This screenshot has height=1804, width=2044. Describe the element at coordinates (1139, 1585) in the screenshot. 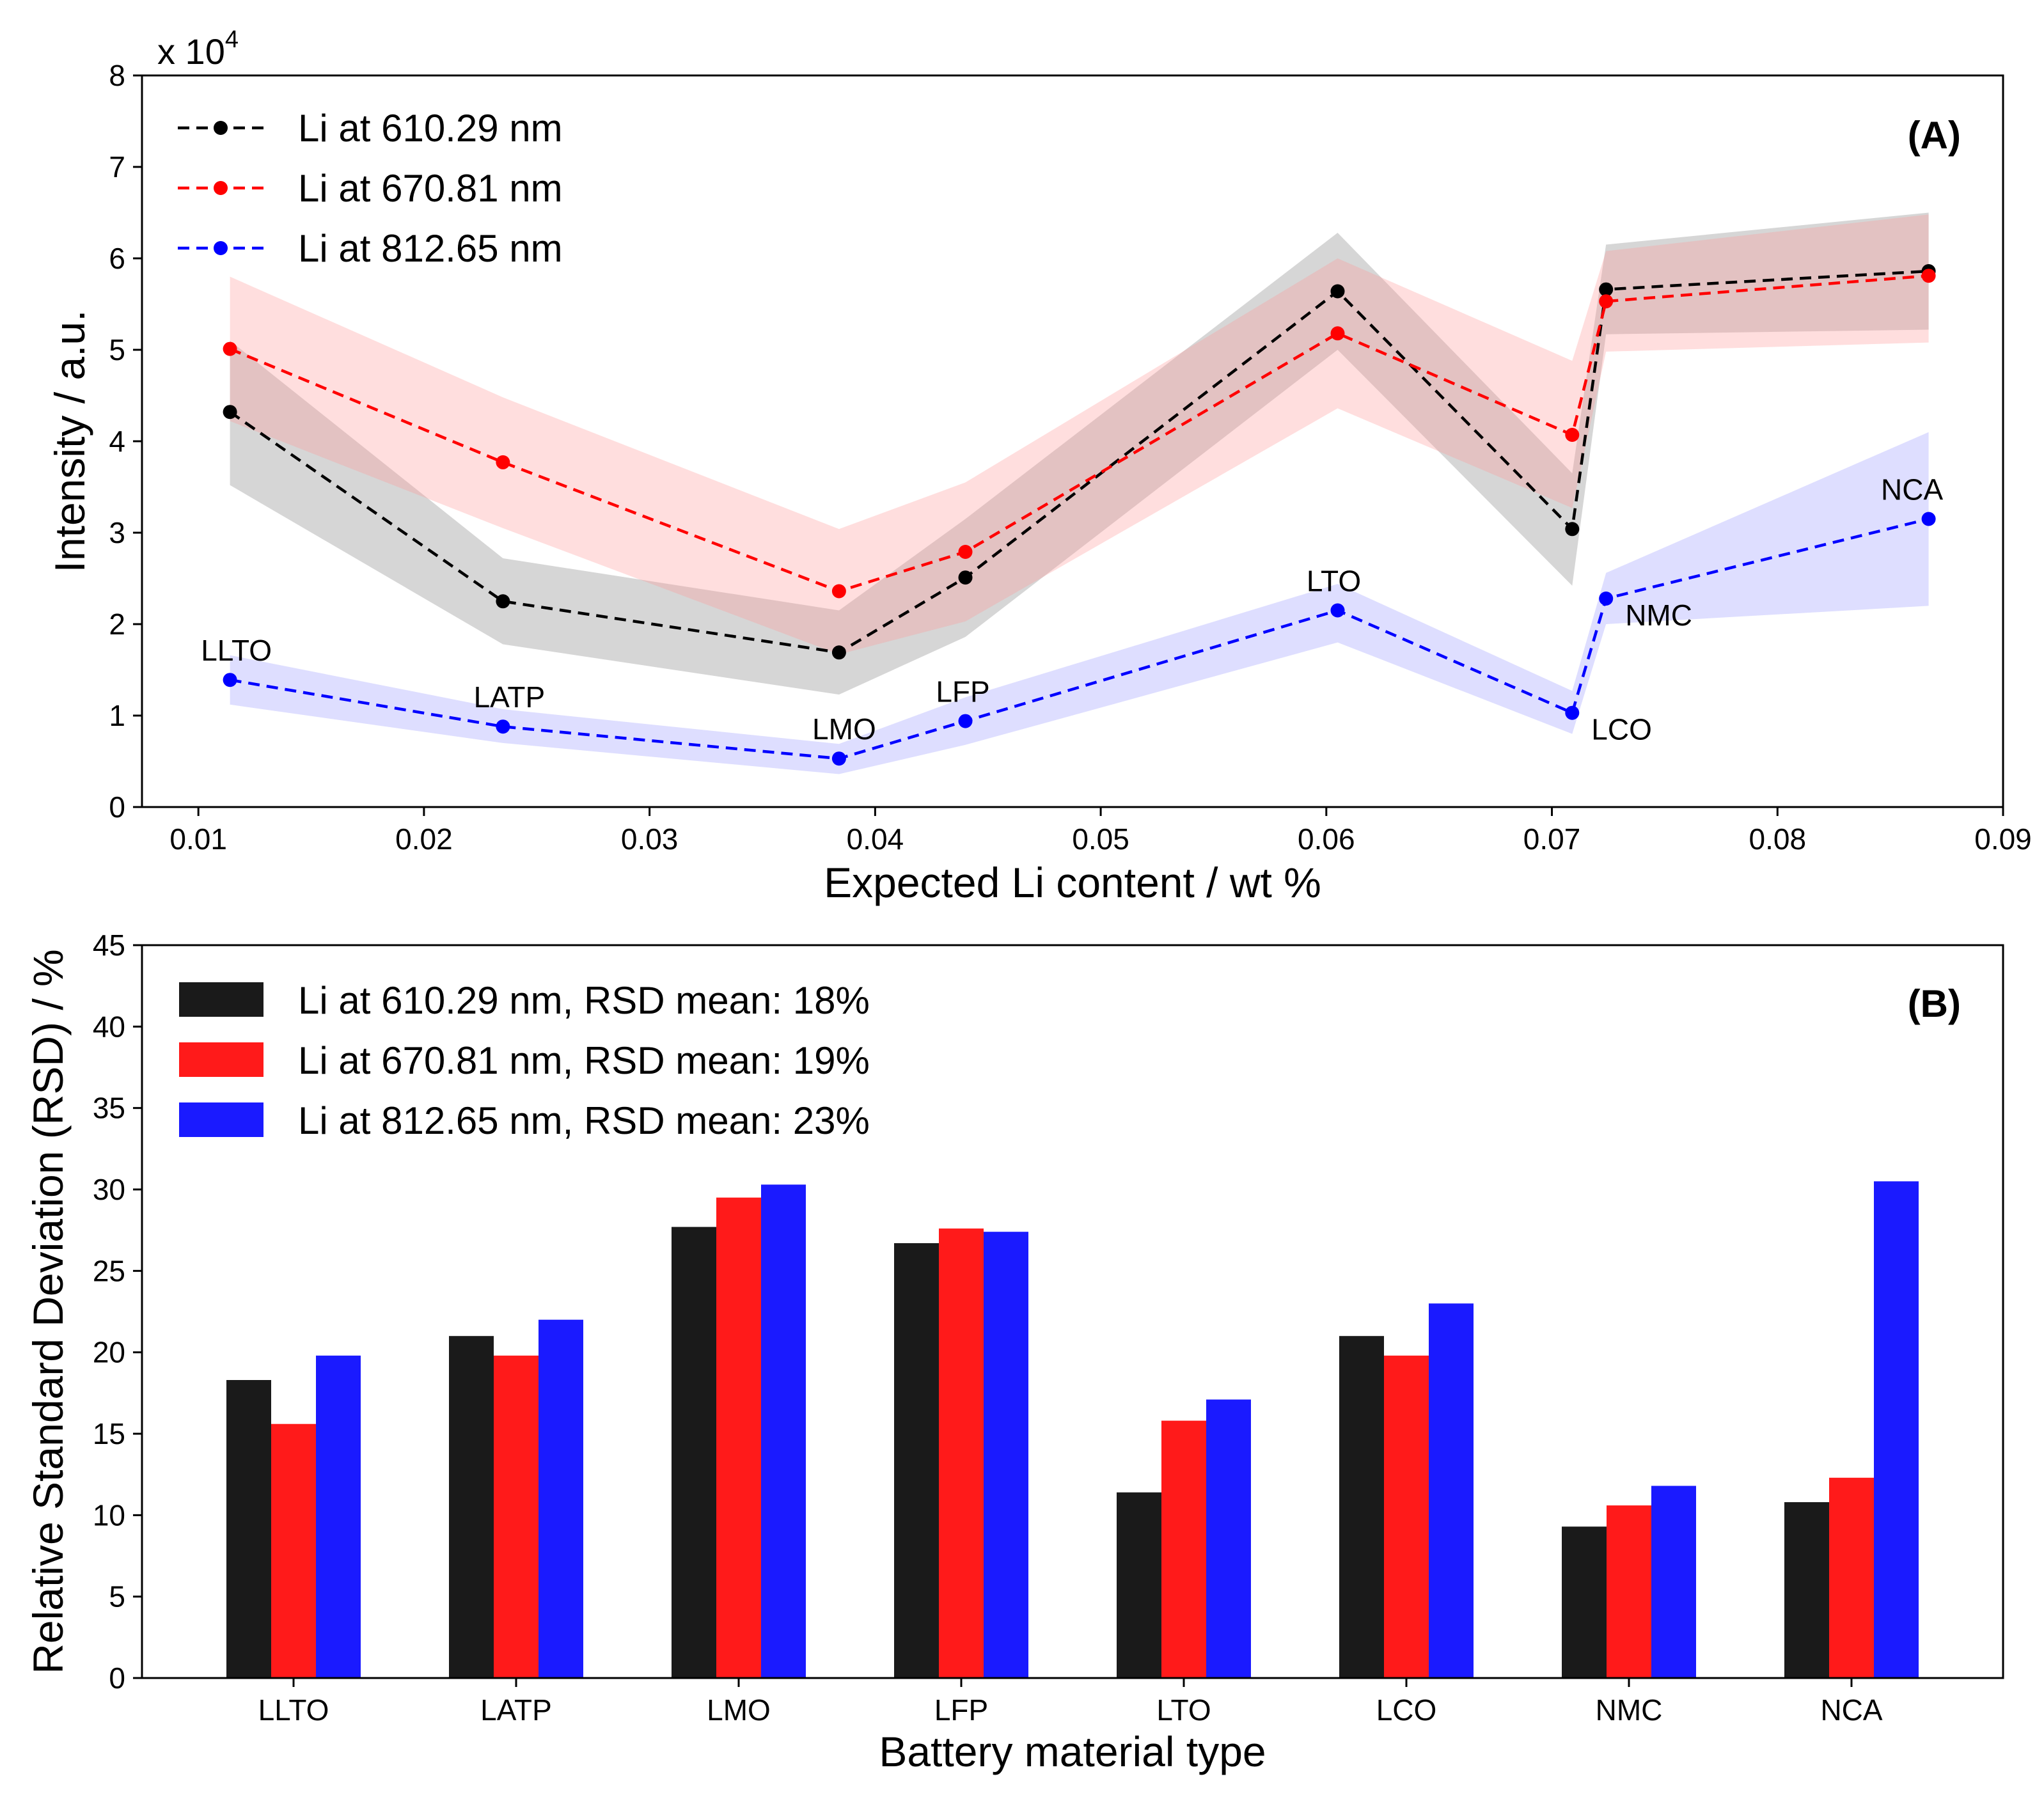

I see `bar-lto-li-at-610-29-nm` at that location.